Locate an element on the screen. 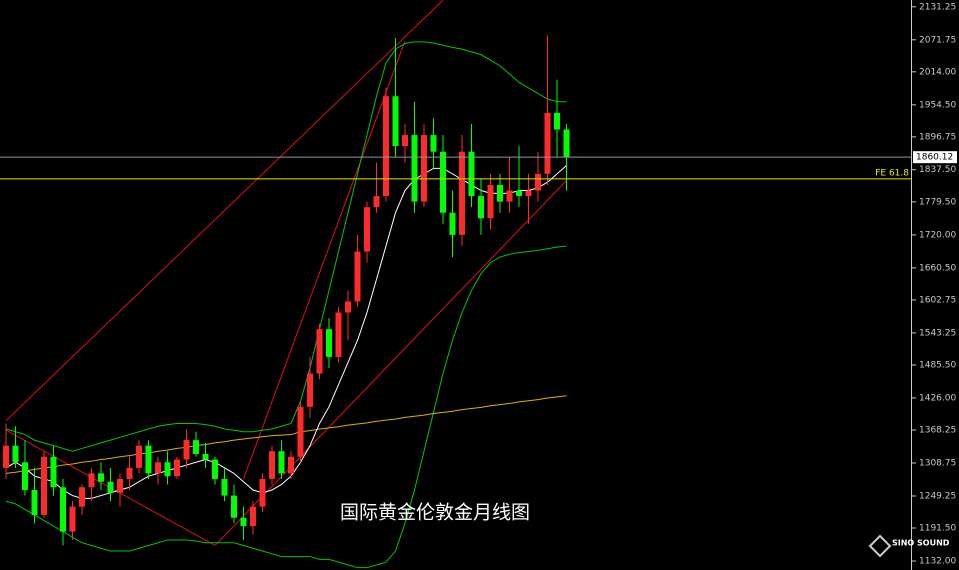 This screenshot has height=570, width=959. logo-text: SINO SOUND is located at coordinates (921, 543).